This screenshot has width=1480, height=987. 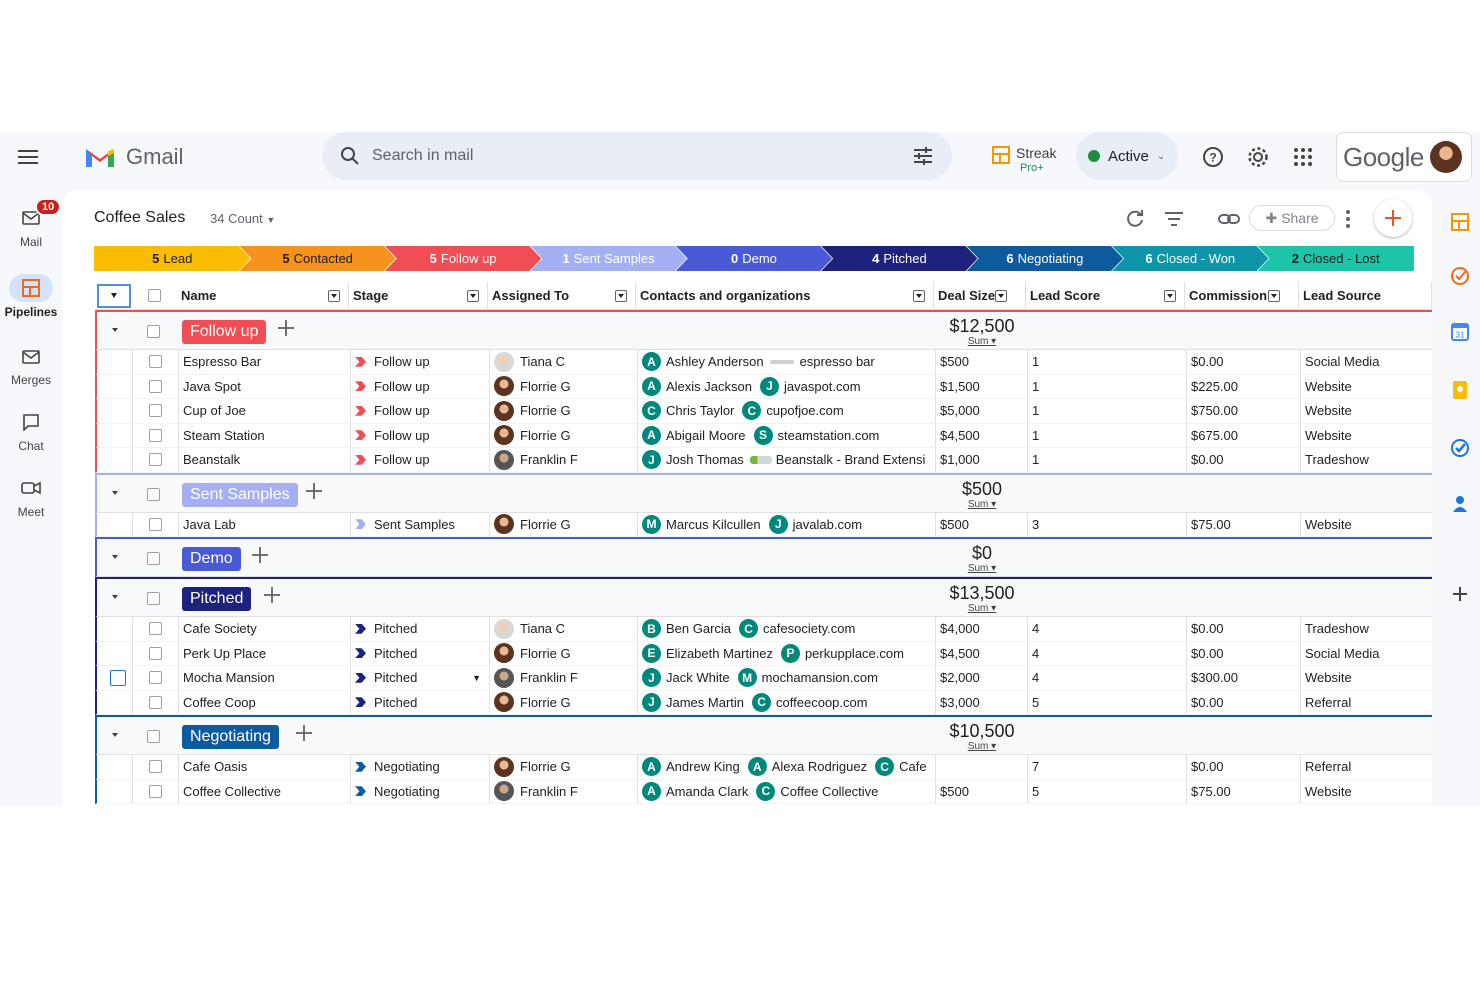 I want to click on pipeline-title: Coffee Sales, so click(x=140, y=217).